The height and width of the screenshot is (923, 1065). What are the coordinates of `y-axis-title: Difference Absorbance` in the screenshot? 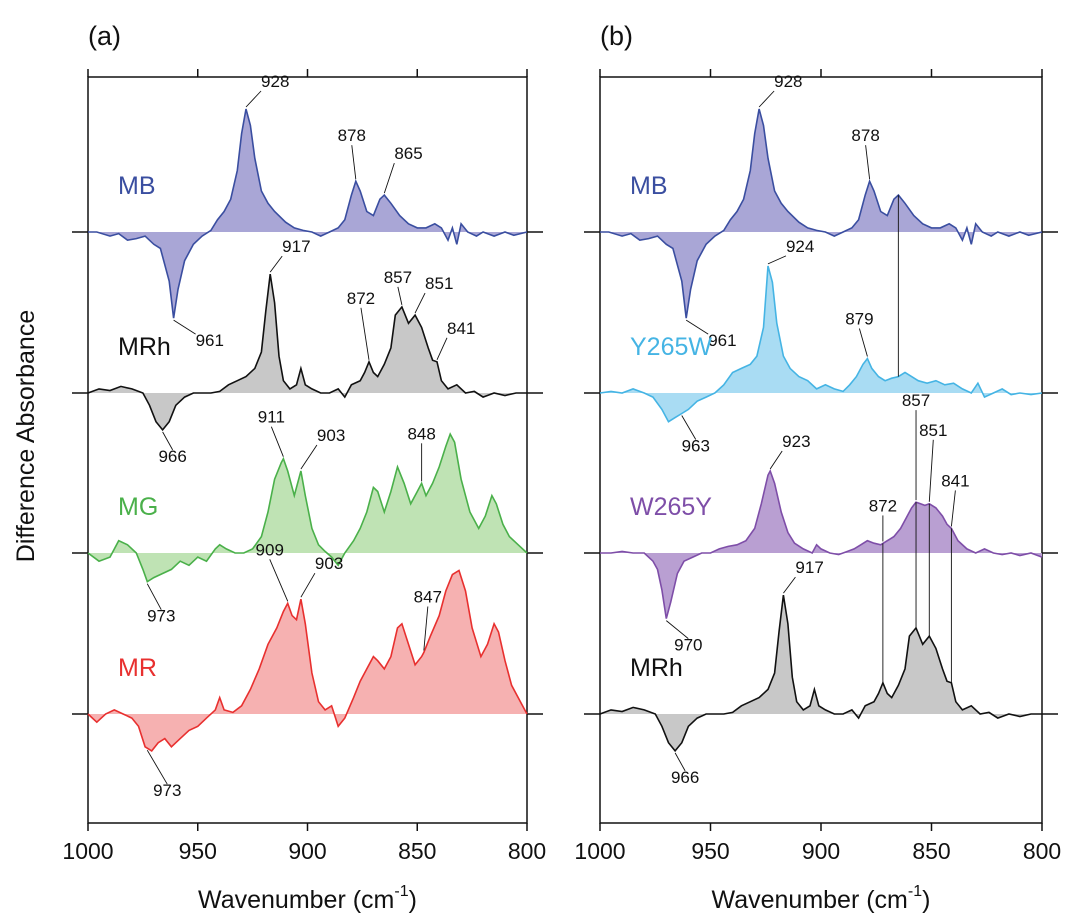 It's located at (26, 436).